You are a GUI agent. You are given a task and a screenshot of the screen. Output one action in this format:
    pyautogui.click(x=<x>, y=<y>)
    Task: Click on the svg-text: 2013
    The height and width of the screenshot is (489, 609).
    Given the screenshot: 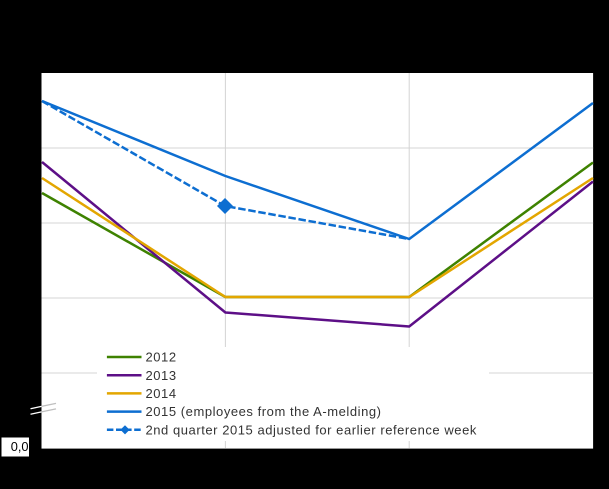 What is the action you would take?
    pyautogui.click(x=161, y=375)
    